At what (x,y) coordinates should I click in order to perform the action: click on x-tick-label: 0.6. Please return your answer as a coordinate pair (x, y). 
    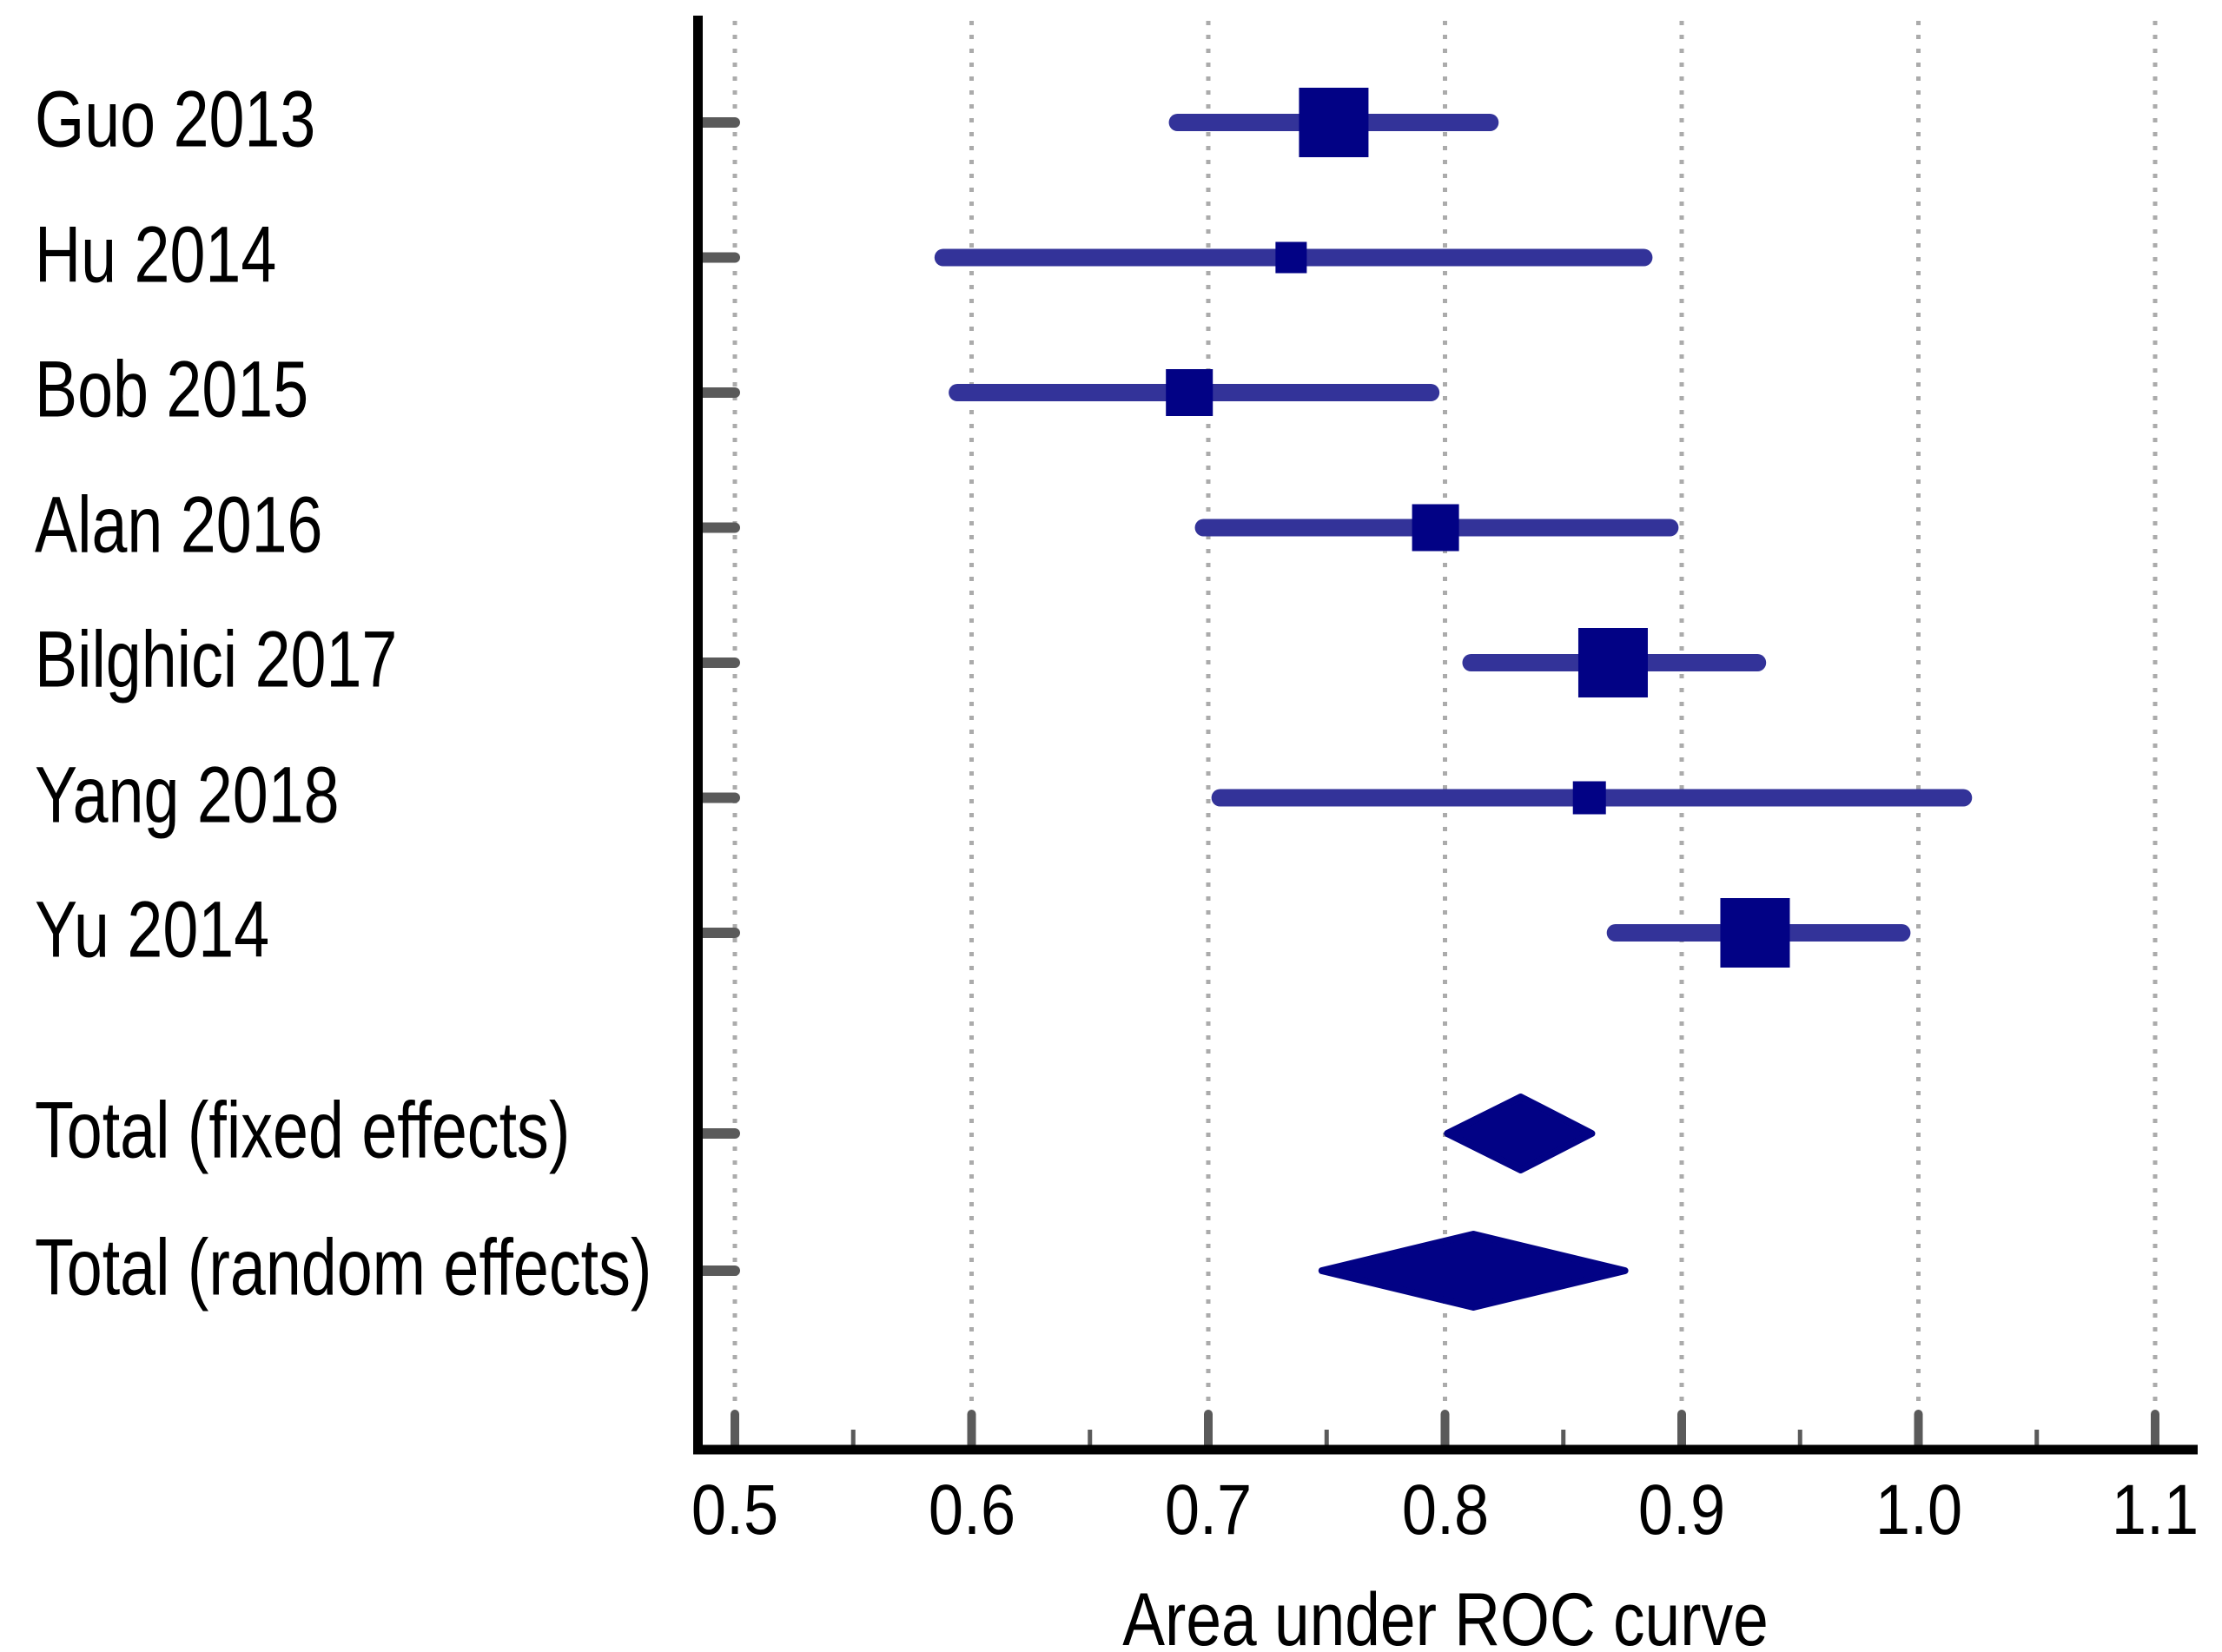
    Looking at the image, I should click on (971, 1510).